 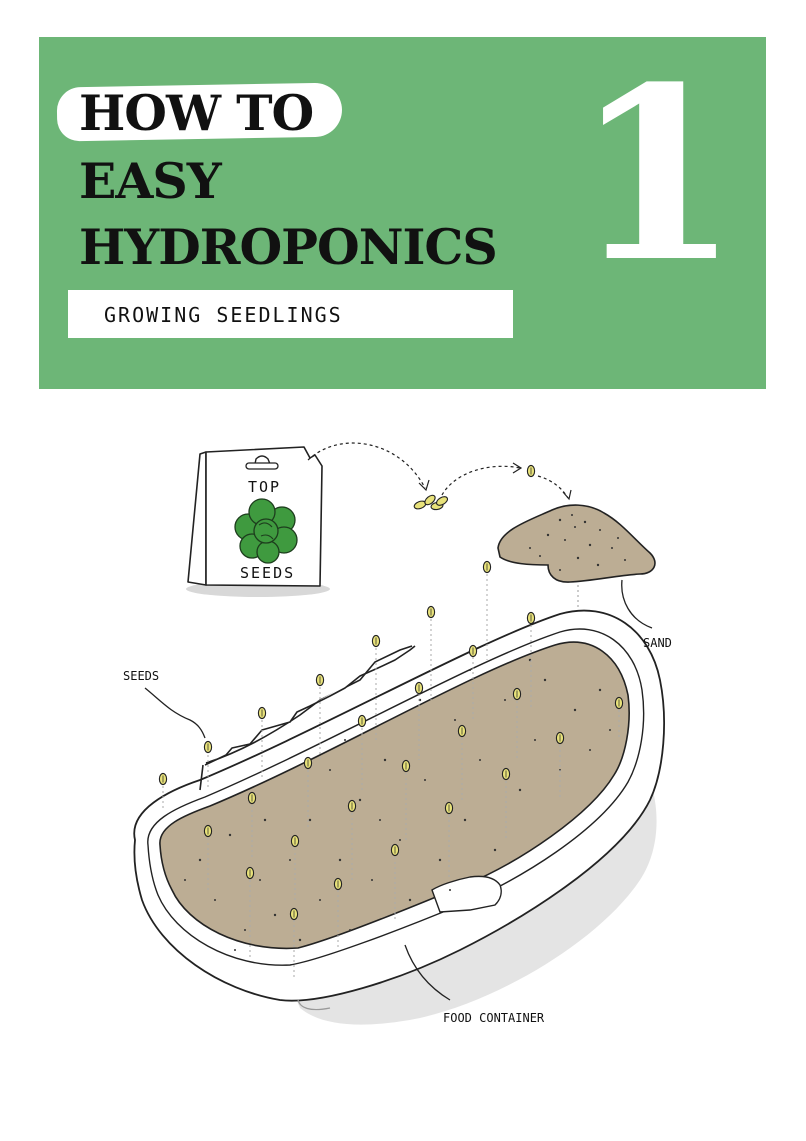 I want to click on leaf-icon, so click(x=266, y=531).